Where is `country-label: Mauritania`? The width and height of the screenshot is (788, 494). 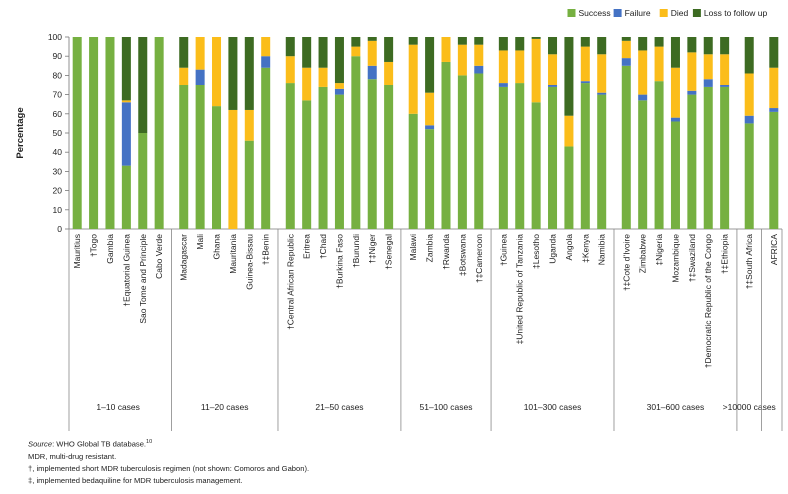
country-label: Mauritania is located at coordinates (233, 254).